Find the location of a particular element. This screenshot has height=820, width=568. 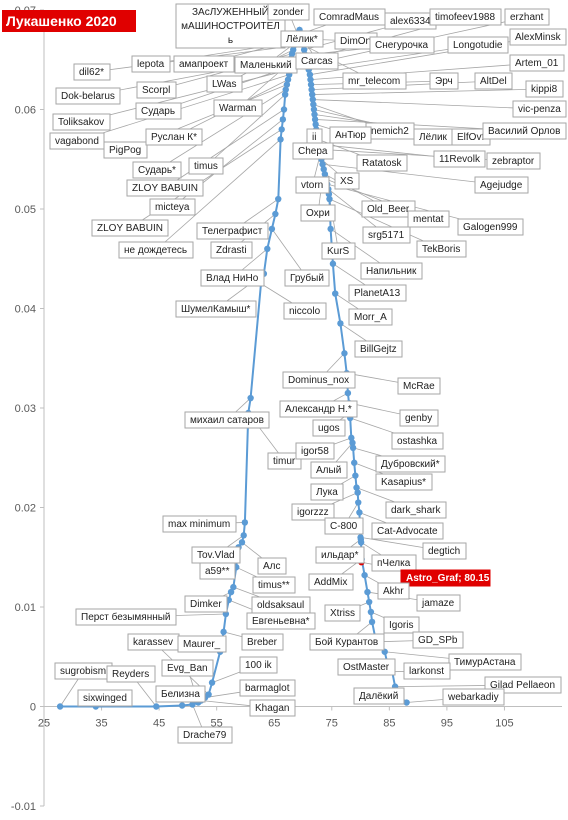

data-label: niccolo is located at coordinates (305, 311).